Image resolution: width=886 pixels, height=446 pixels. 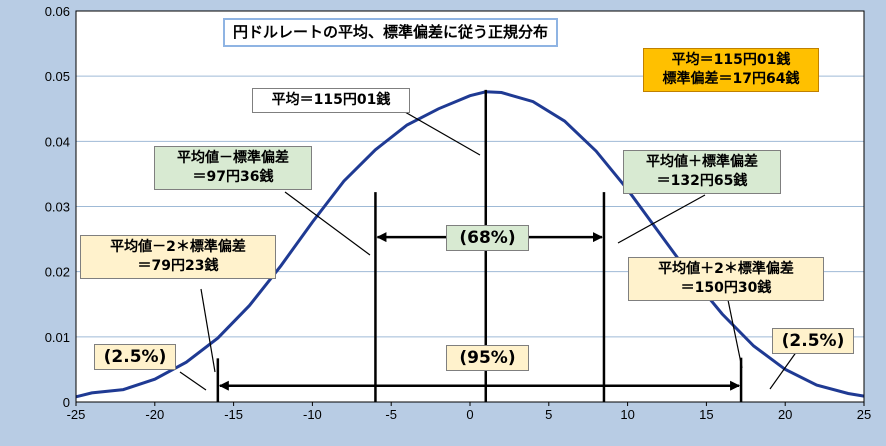 What do you see at coordinates (702, 172) in the screenshot?
I see `plus-1sd-label: 平均値＋標準偏差 ＝132円65銭` at bounding box center [702, 172].